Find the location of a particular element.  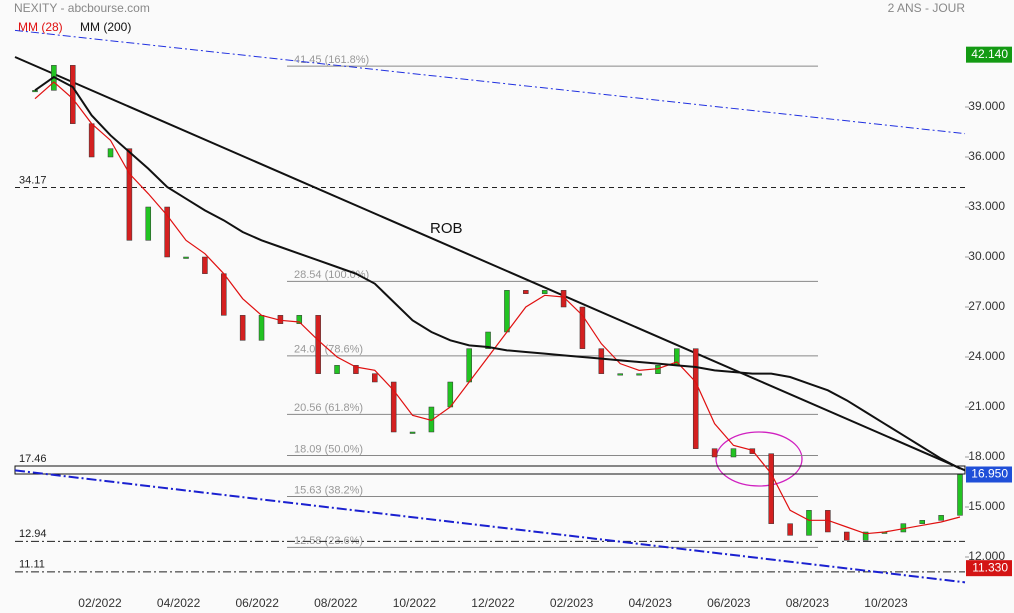

y-tick-label: 24.000 is located at coordinates (986, 356).